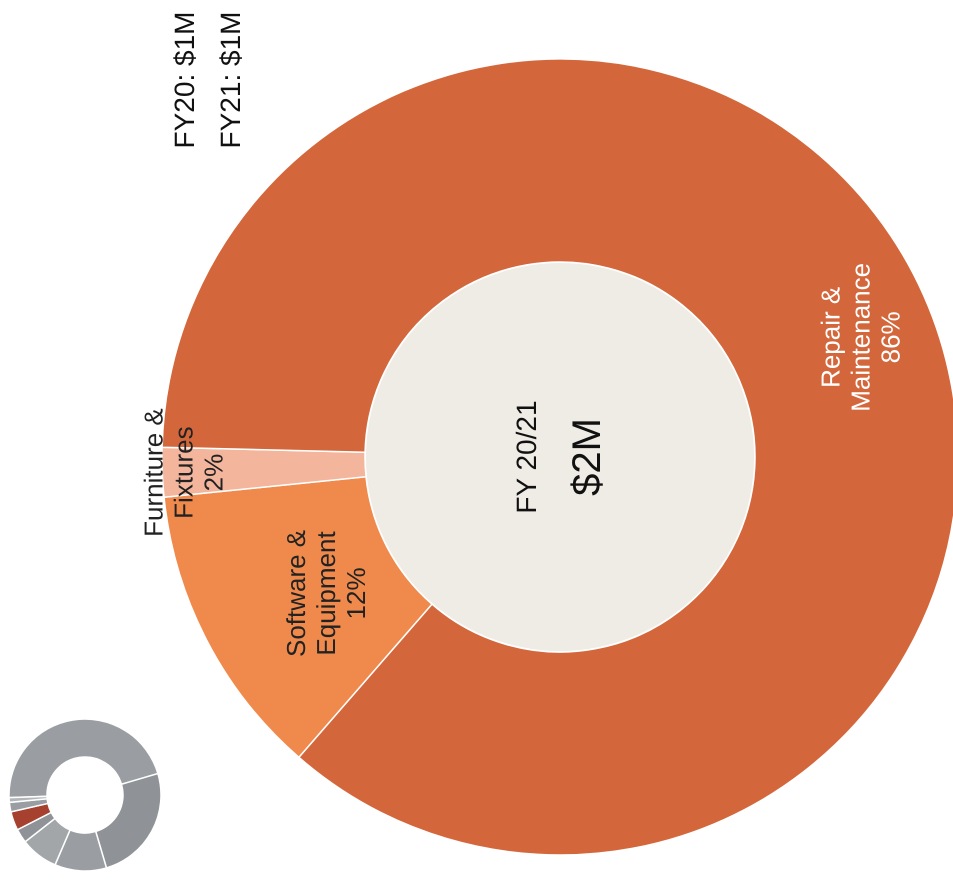 The image size is (953, 885). What do you see at coordinates (310, 594) in the screenshot?
I see `slice-label: Software & Equipment` at bounding box center [310, 594].